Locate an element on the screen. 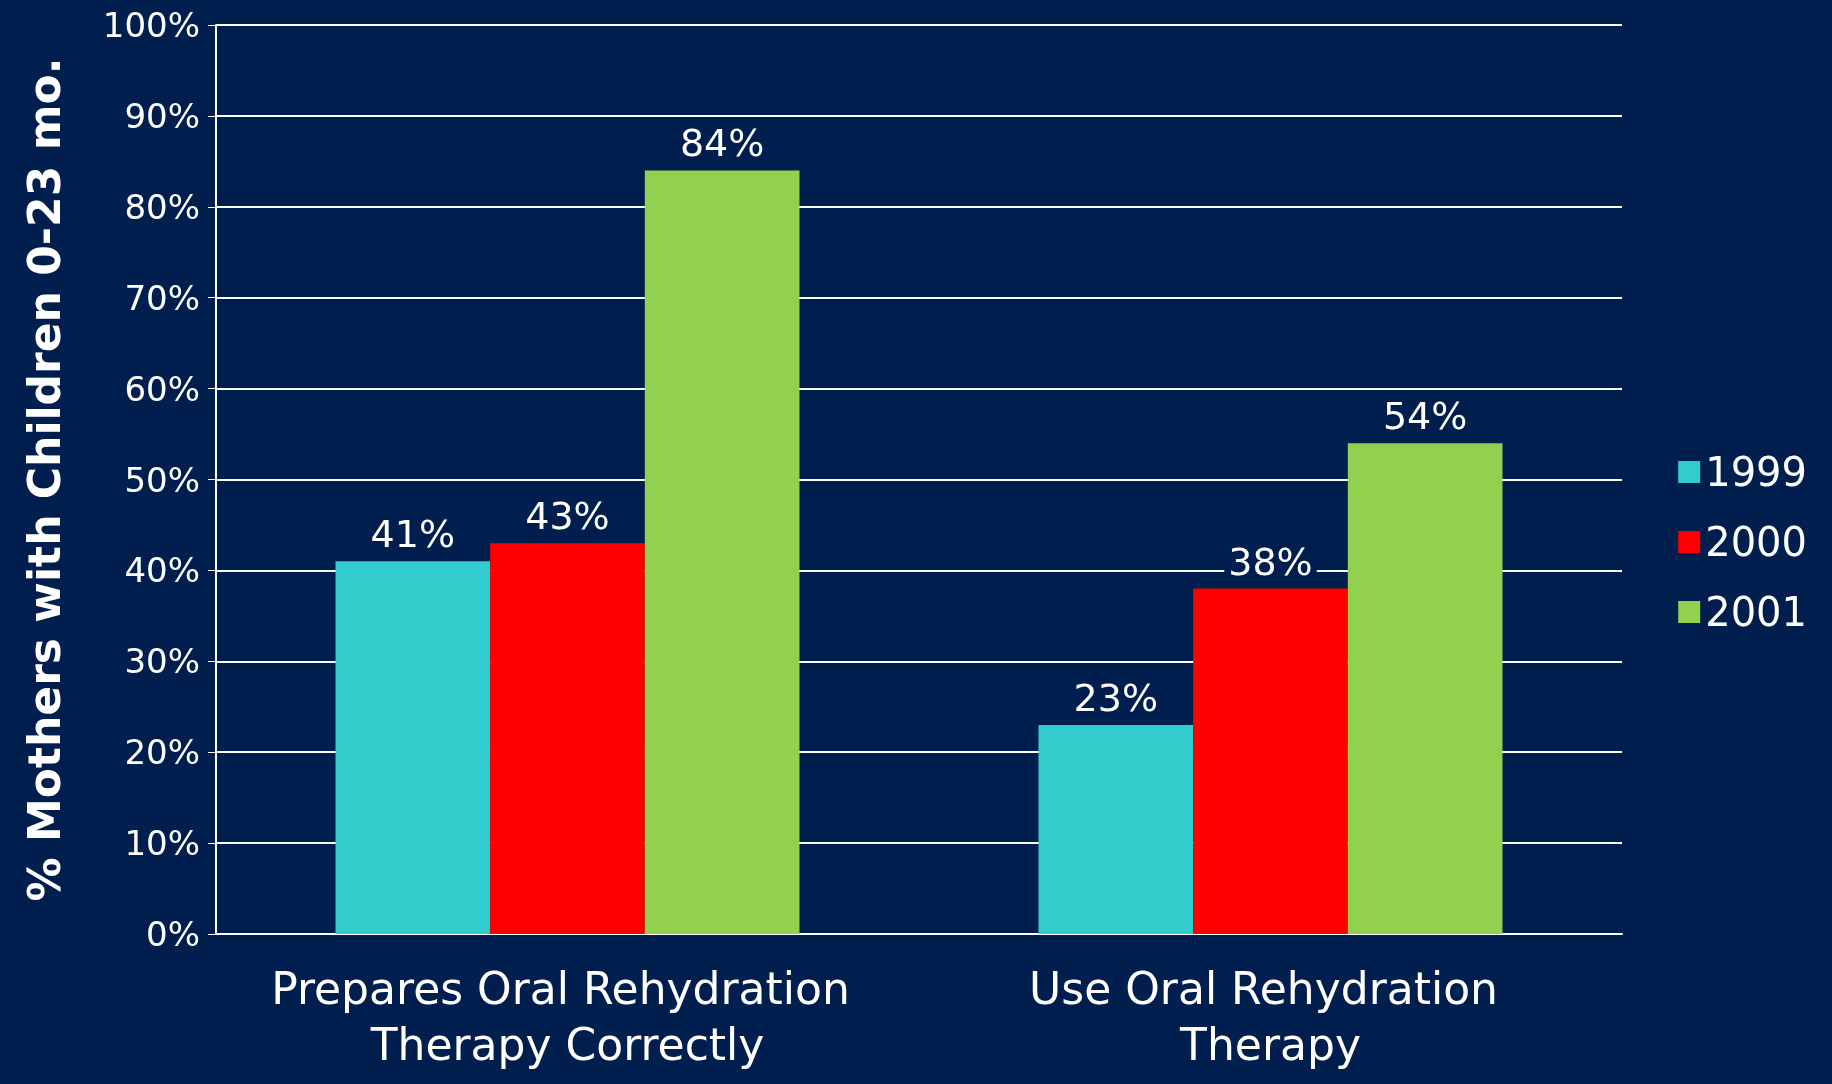 The image size is (1832, 1084). y-tick-label: 20% is located at coordinates (162, 752).